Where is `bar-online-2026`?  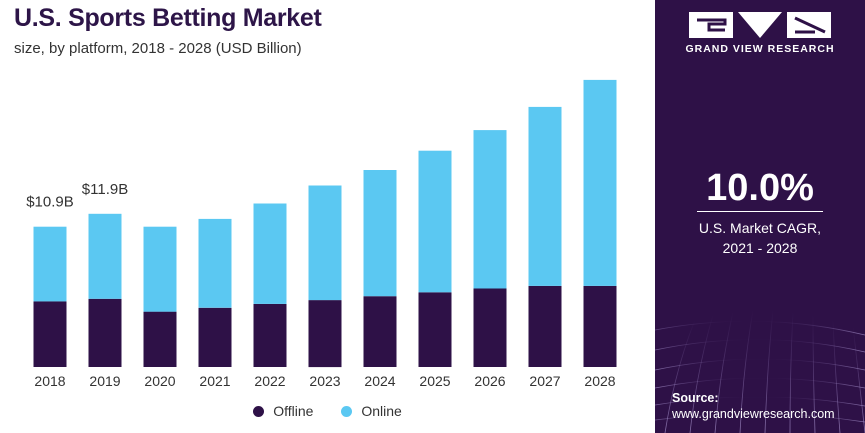 bar-online-2026 is located at coordinates (490, 209).